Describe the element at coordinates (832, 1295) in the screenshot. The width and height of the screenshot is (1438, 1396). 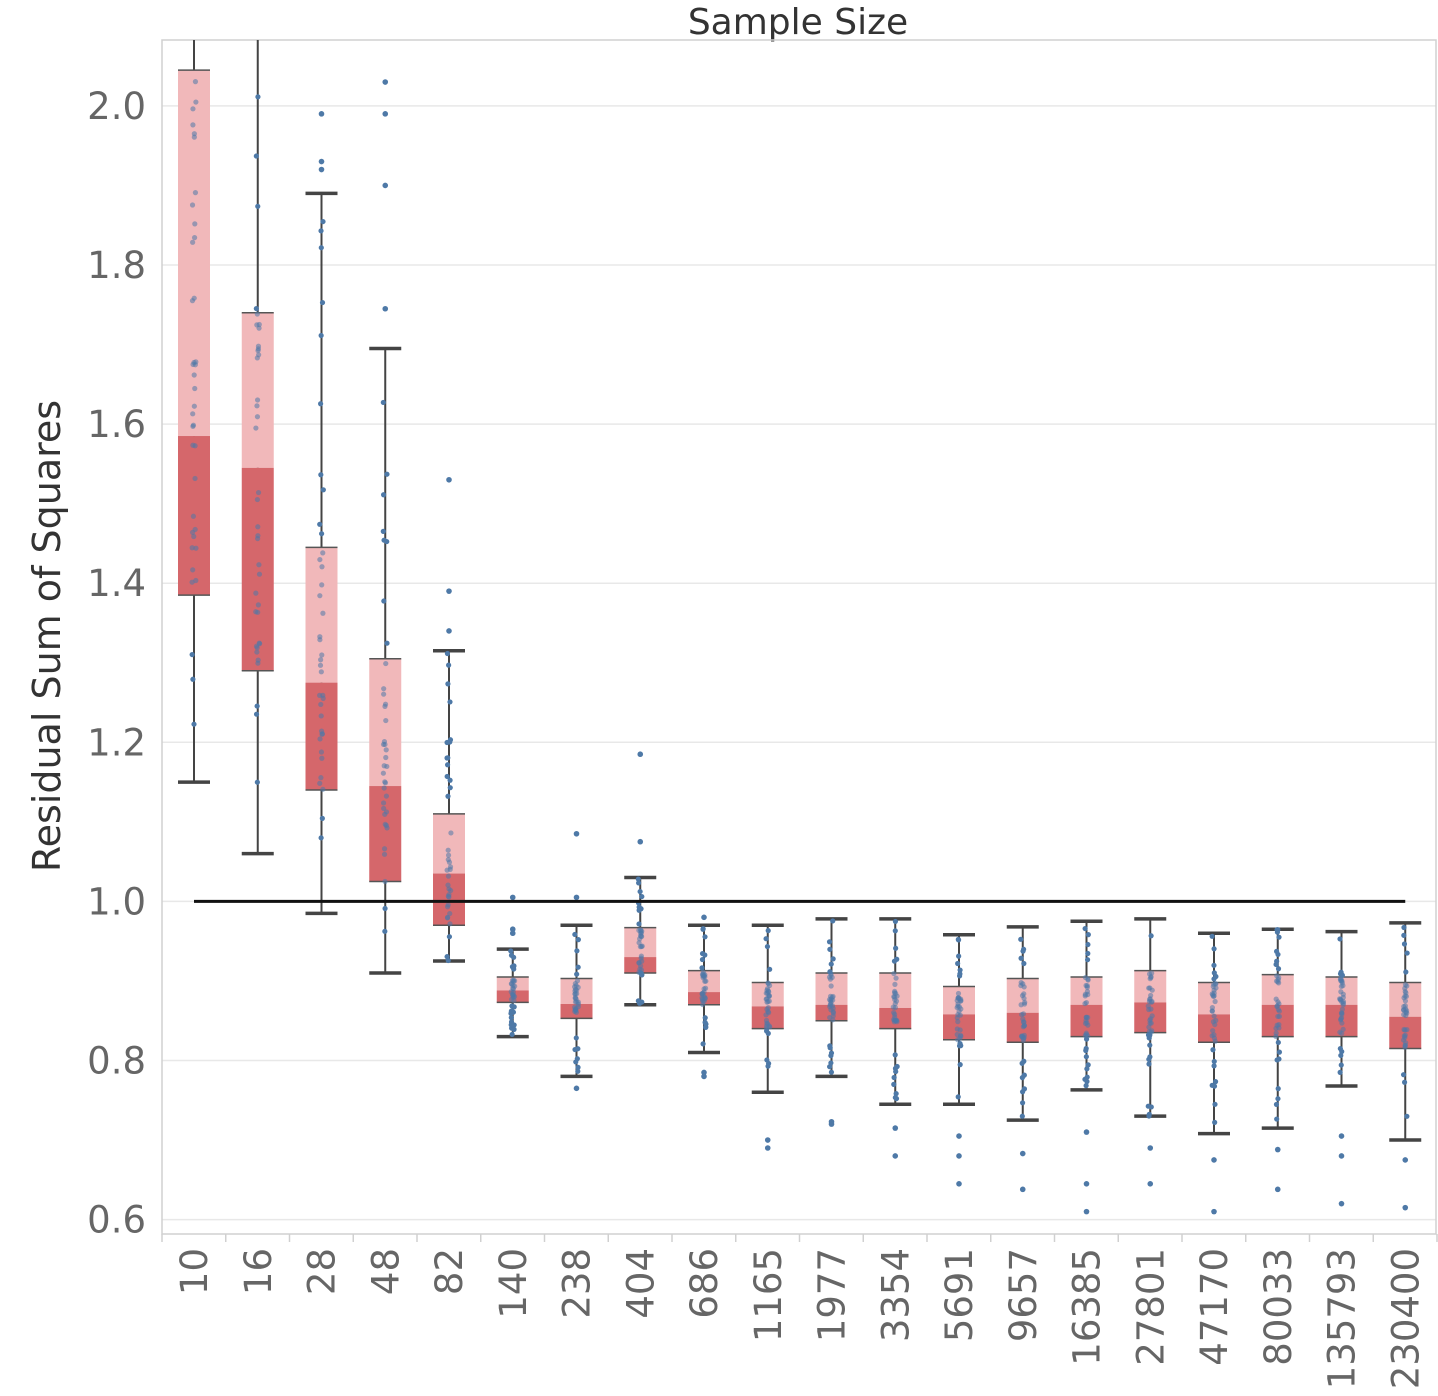
I see `x-tick-label: 1977` at that location.